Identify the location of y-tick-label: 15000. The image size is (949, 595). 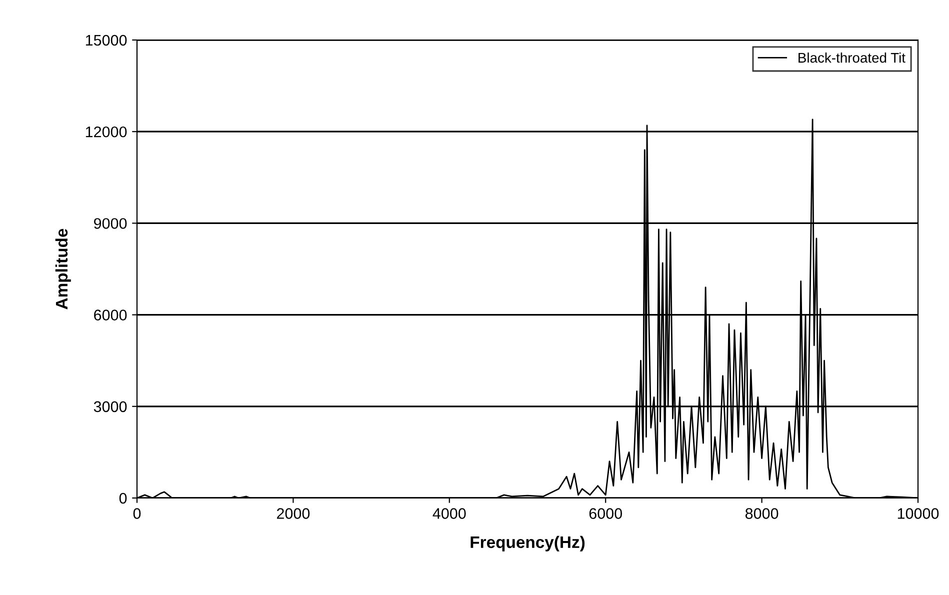
(106, 40).